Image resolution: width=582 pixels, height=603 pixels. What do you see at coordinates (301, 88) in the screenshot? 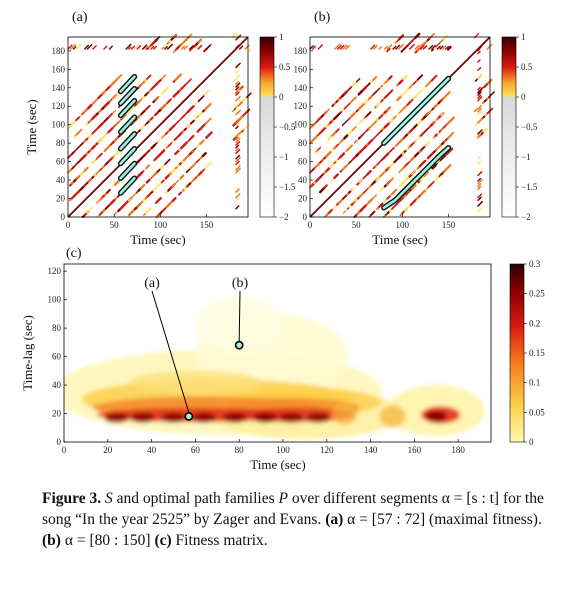
I see `y-tick-label: 140` at bounding box center [301, 88].